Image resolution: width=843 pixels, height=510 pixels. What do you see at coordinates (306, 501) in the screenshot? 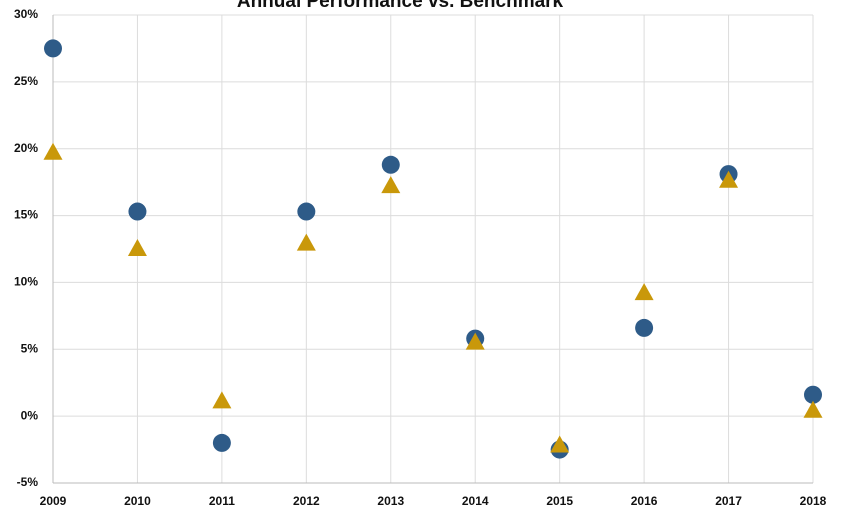
I see `x-tick-label: 2012` at bounding box center [306, 501].